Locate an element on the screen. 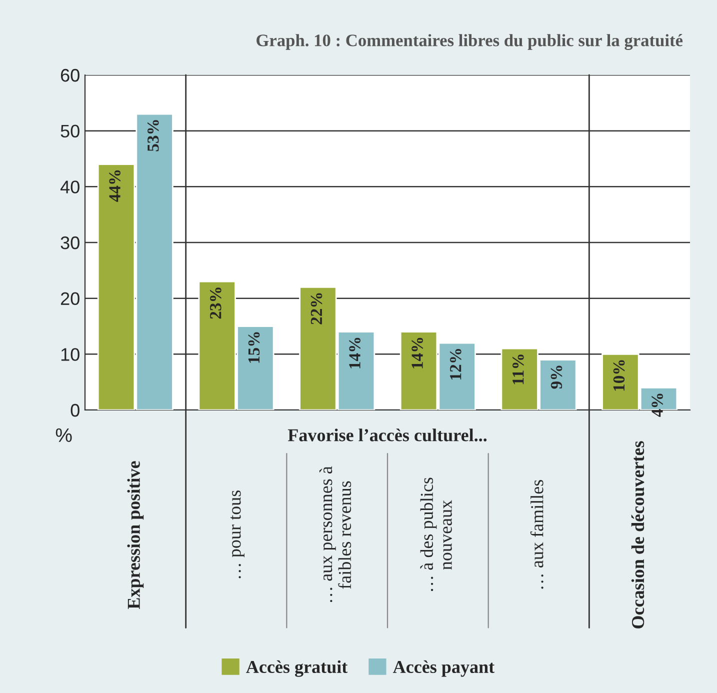  y-tick-label: 20 is located at coordinates (70, 299).